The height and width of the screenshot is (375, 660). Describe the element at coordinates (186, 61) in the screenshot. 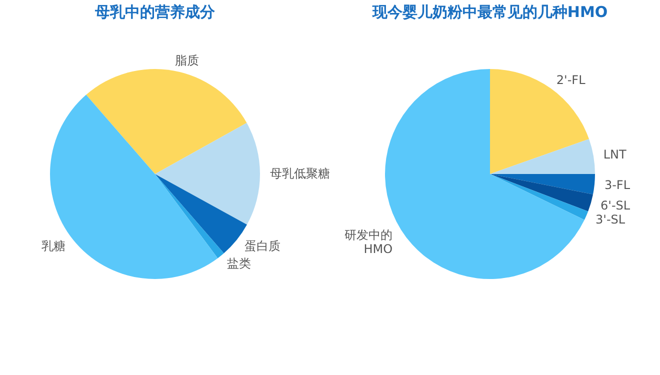

I see `slice-label: 脂质` at that location.